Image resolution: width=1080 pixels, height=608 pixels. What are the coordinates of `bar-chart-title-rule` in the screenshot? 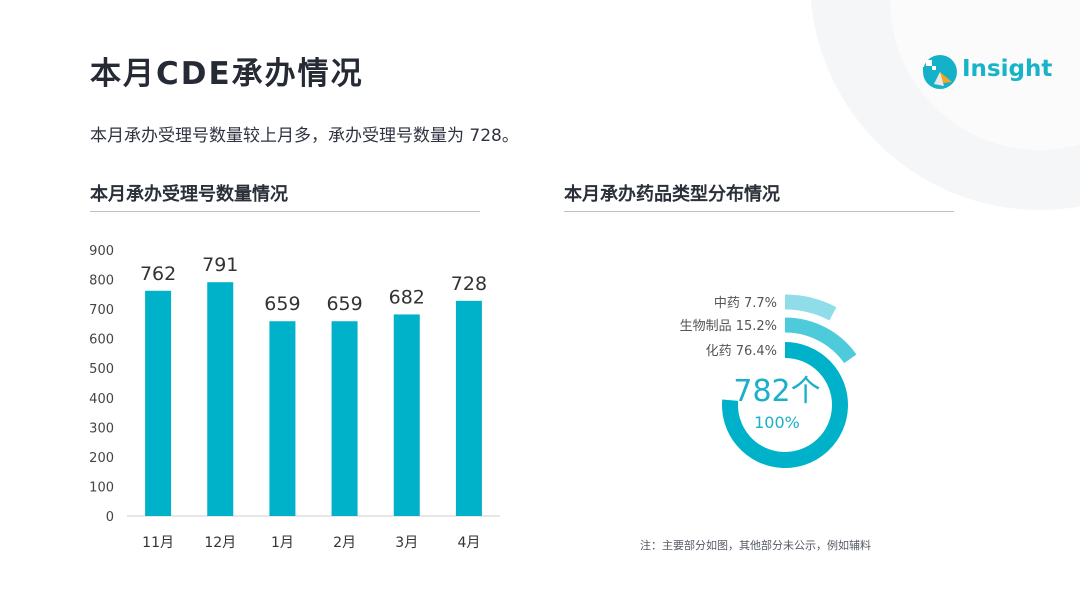 It's located at (285, 211).